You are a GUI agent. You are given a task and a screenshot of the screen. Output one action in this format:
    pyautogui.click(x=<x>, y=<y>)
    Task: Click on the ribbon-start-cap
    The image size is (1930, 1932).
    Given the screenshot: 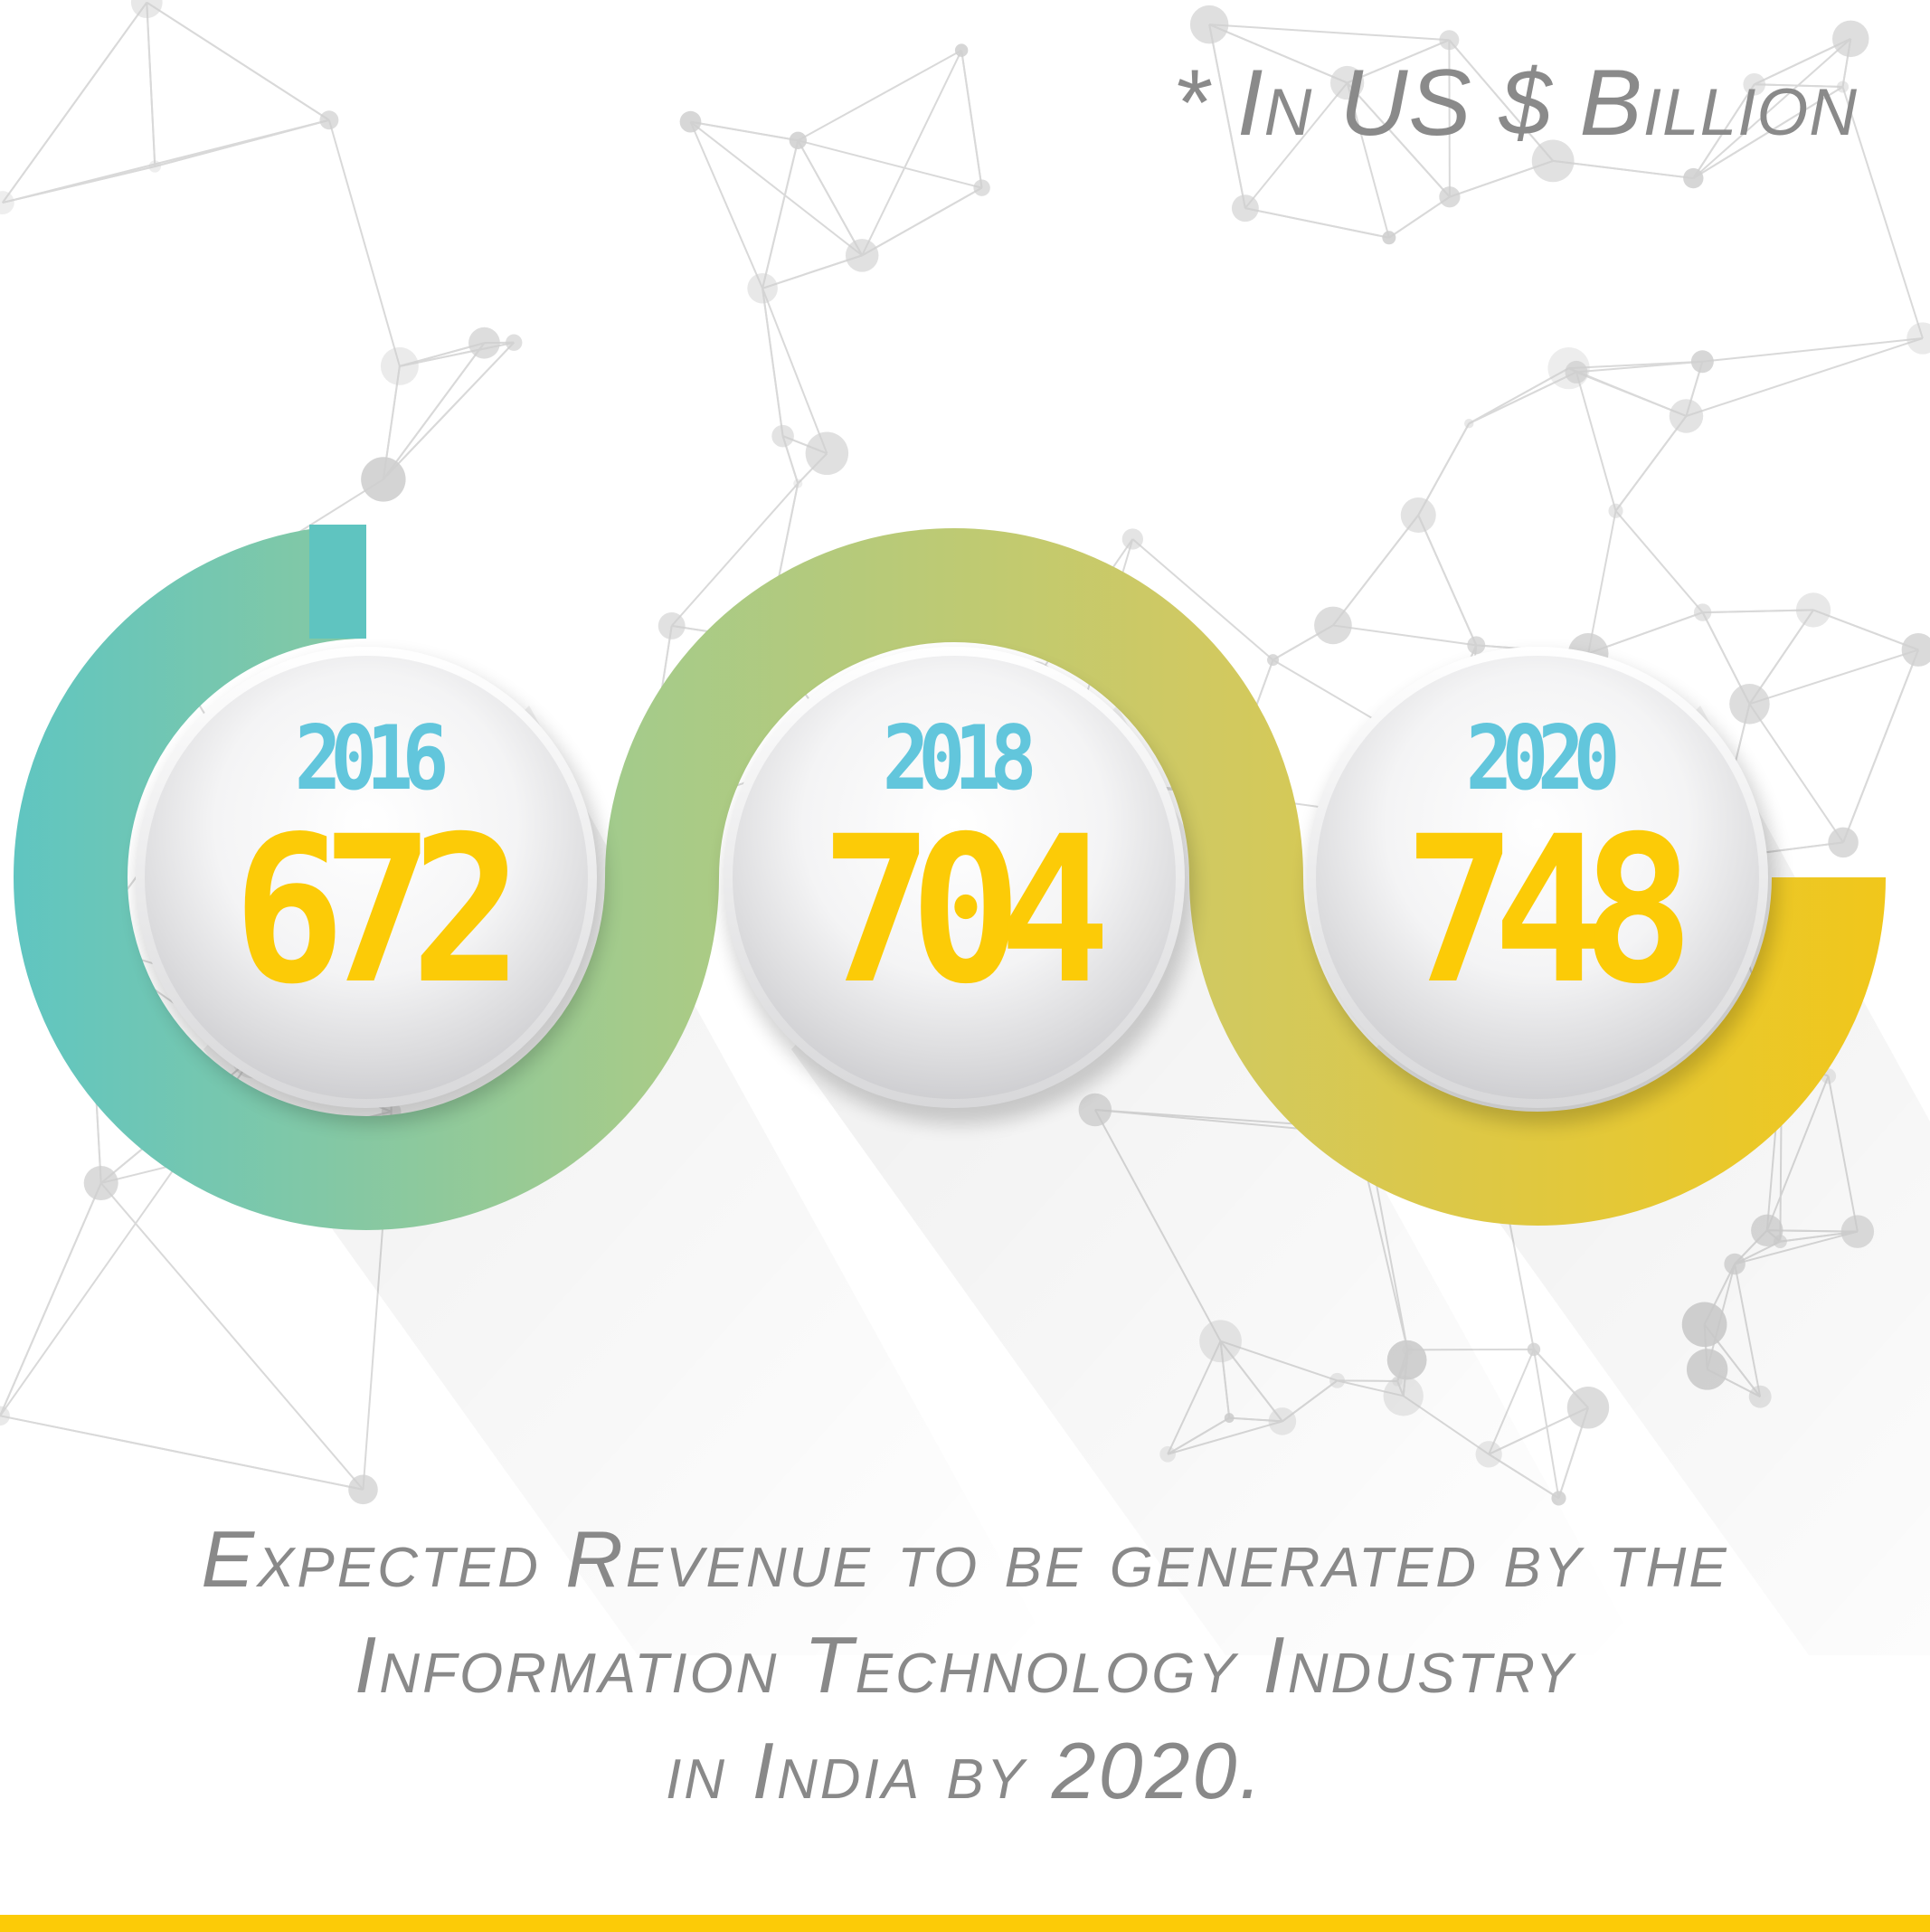 What is the action you would take?
    pyautogui.click(x=337, y=582)
    